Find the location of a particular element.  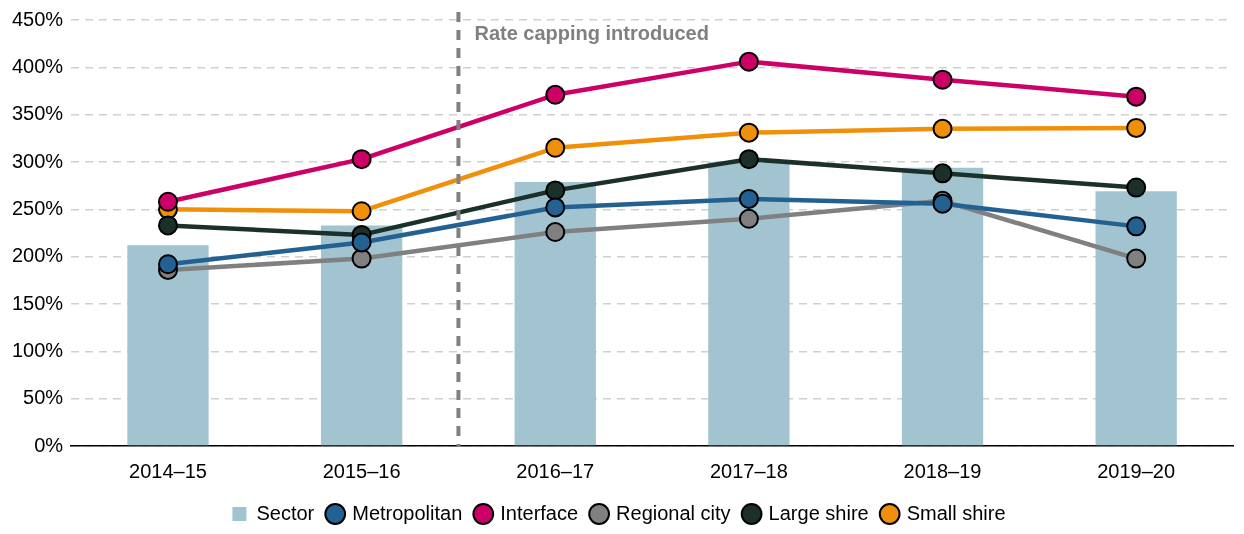

y-tick-label: 100% is located at coordinates (38, 349).